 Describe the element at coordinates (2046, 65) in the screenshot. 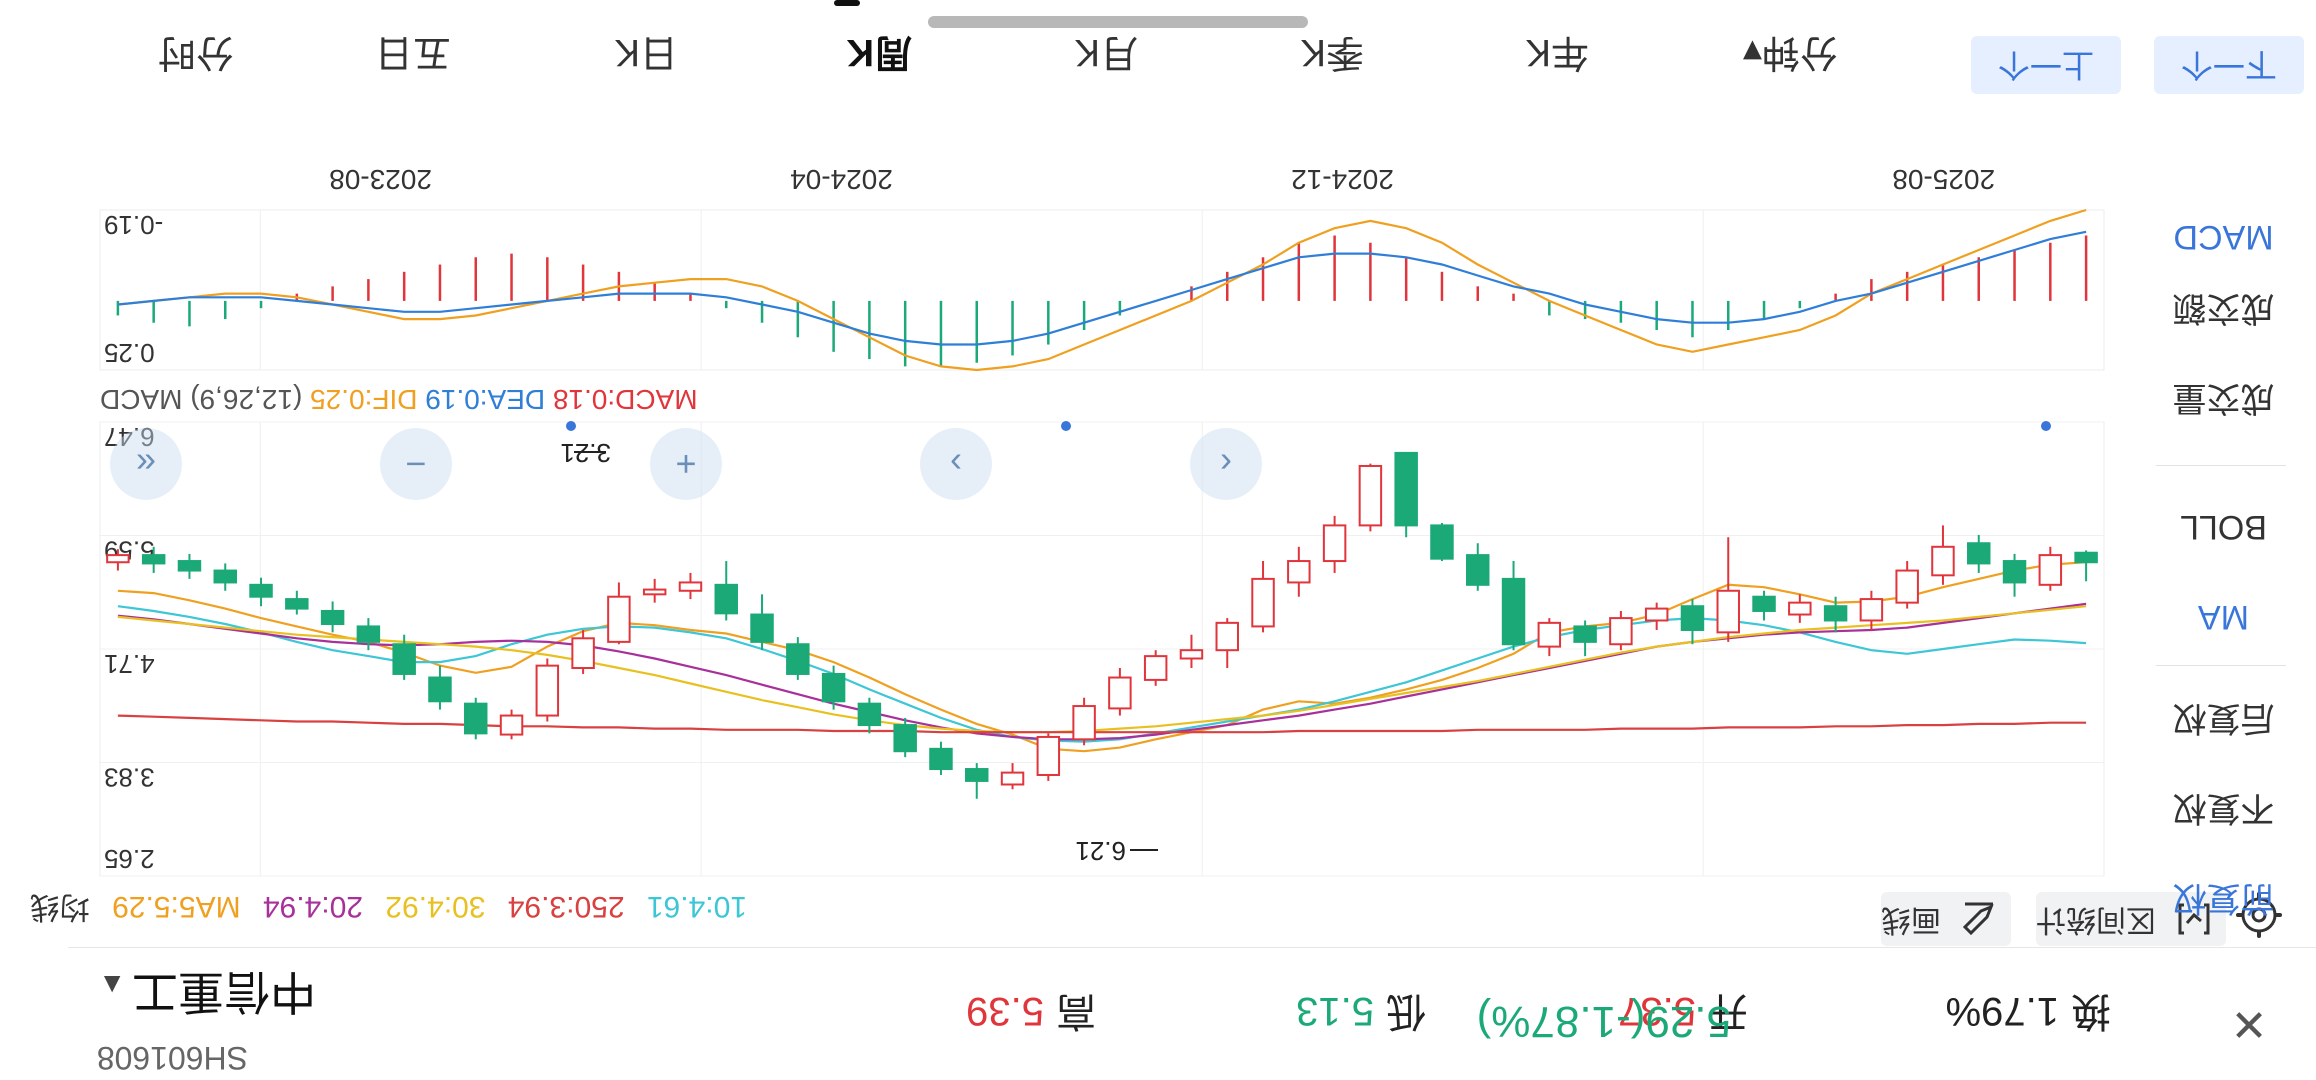

I see `prev-stock-button: 上一个` at that location.